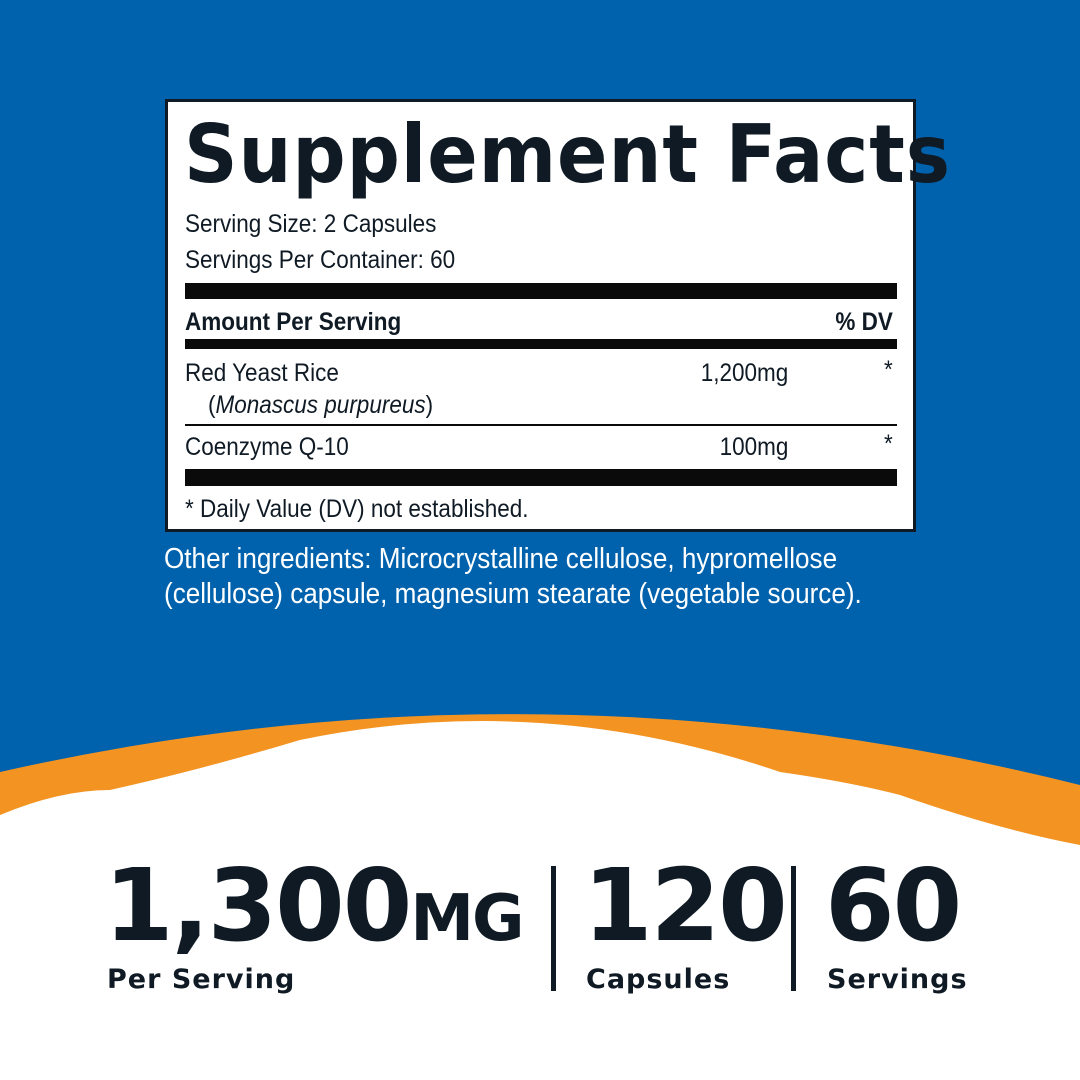 The image size is (1080, 1080). What do you see at coordinates (258, 905) in the screenshot?
I see `stat-value: 1,300` at bounding box center [258, 905].